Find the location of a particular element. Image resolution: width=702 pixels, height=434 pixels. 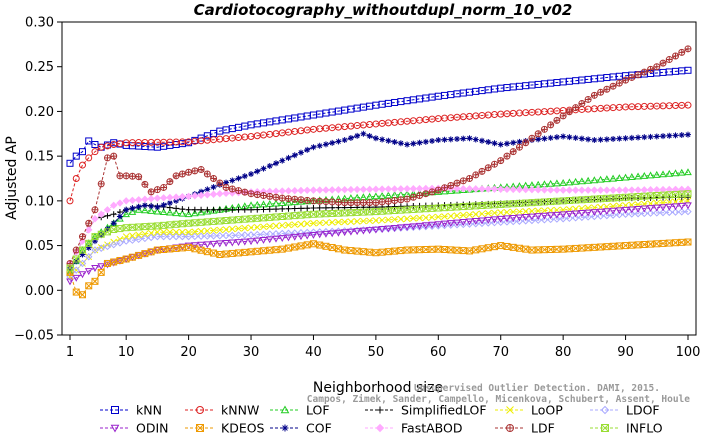

x-tick-label: 80 is located at coordinates (563, 352).